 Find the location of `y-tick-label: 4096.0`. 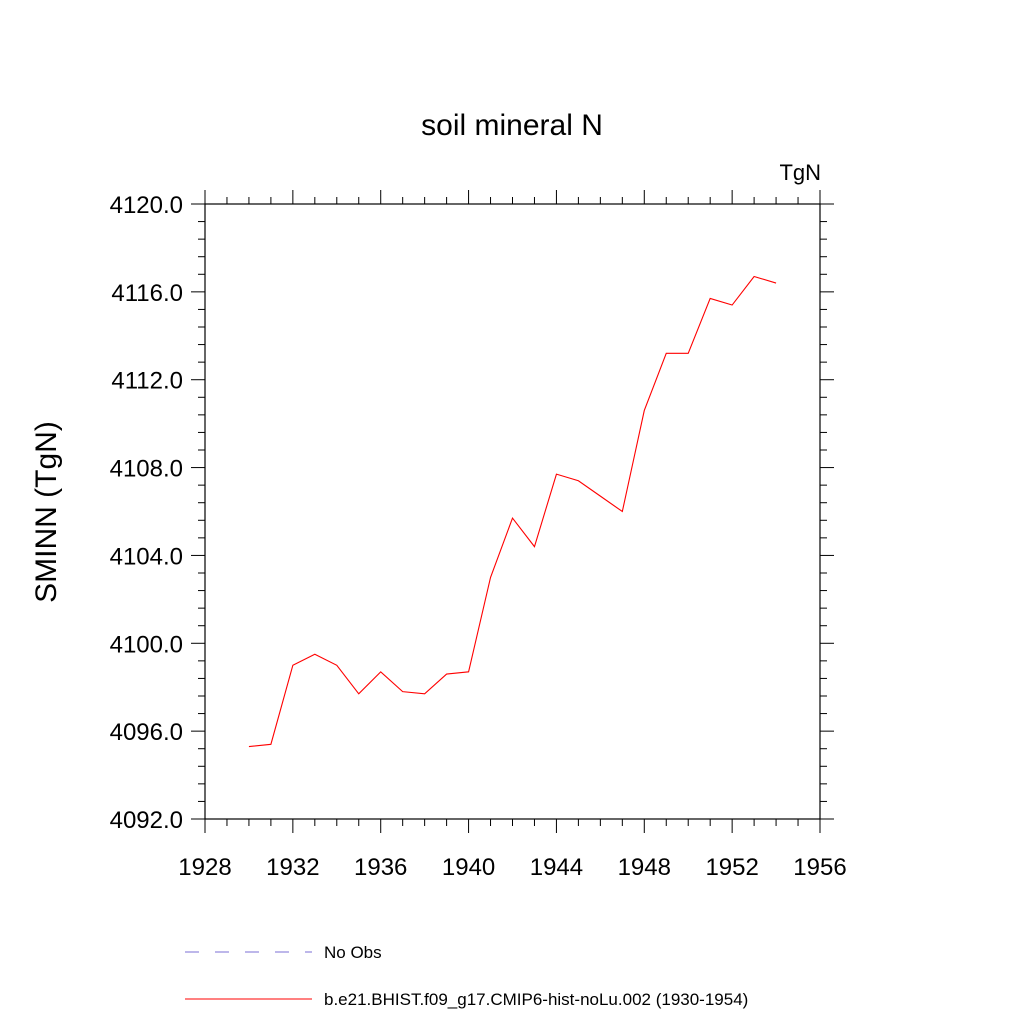

y-tick-label: 4096.0 is located at coordinates (146, 732).